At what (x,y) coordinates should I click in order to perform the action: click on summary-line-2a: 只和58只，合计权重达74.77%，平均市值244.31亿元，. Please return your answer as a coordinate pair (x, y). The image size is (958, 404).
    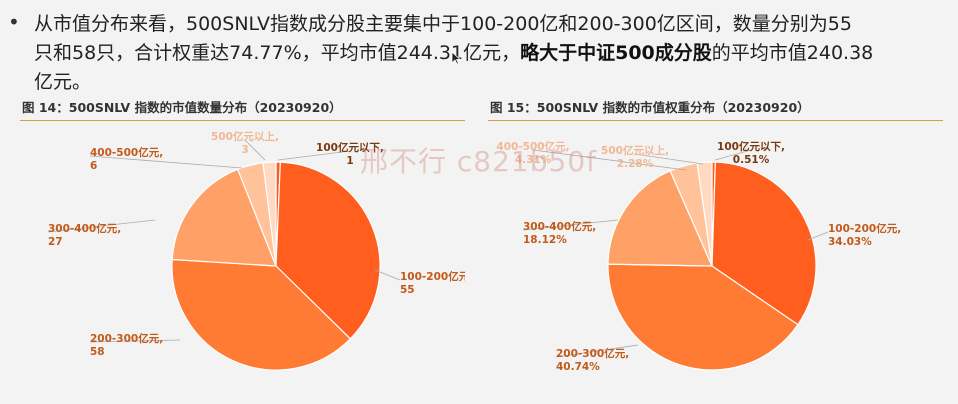
    Looking at the image, I should click on (277, 53).